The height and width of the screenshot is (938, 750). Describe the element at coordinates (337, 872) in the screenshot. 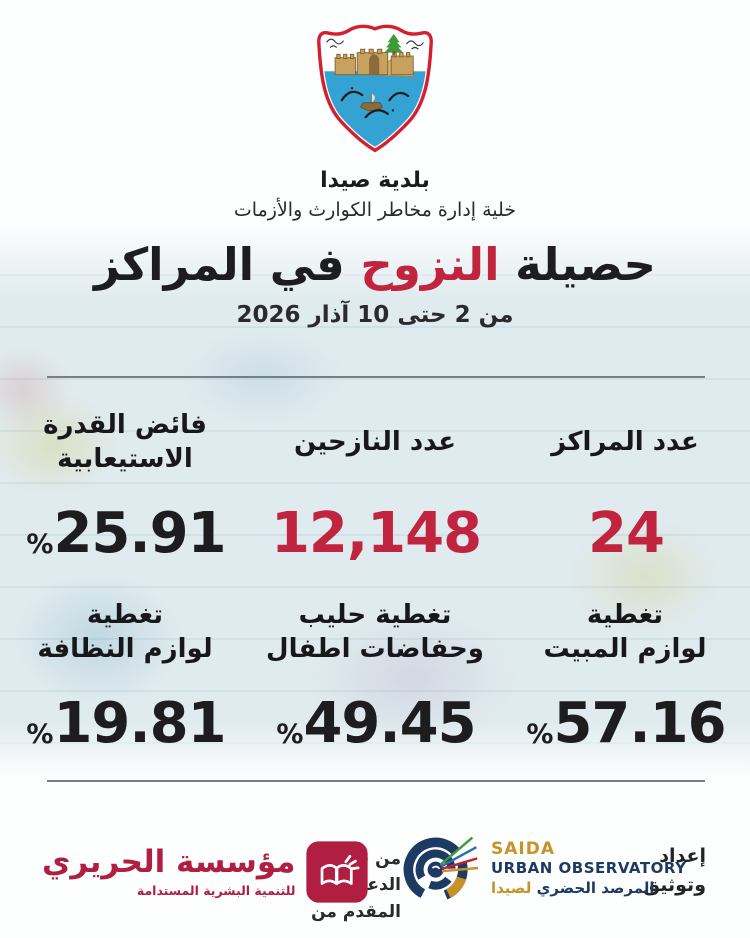

I see `open-book-icon` at that location.